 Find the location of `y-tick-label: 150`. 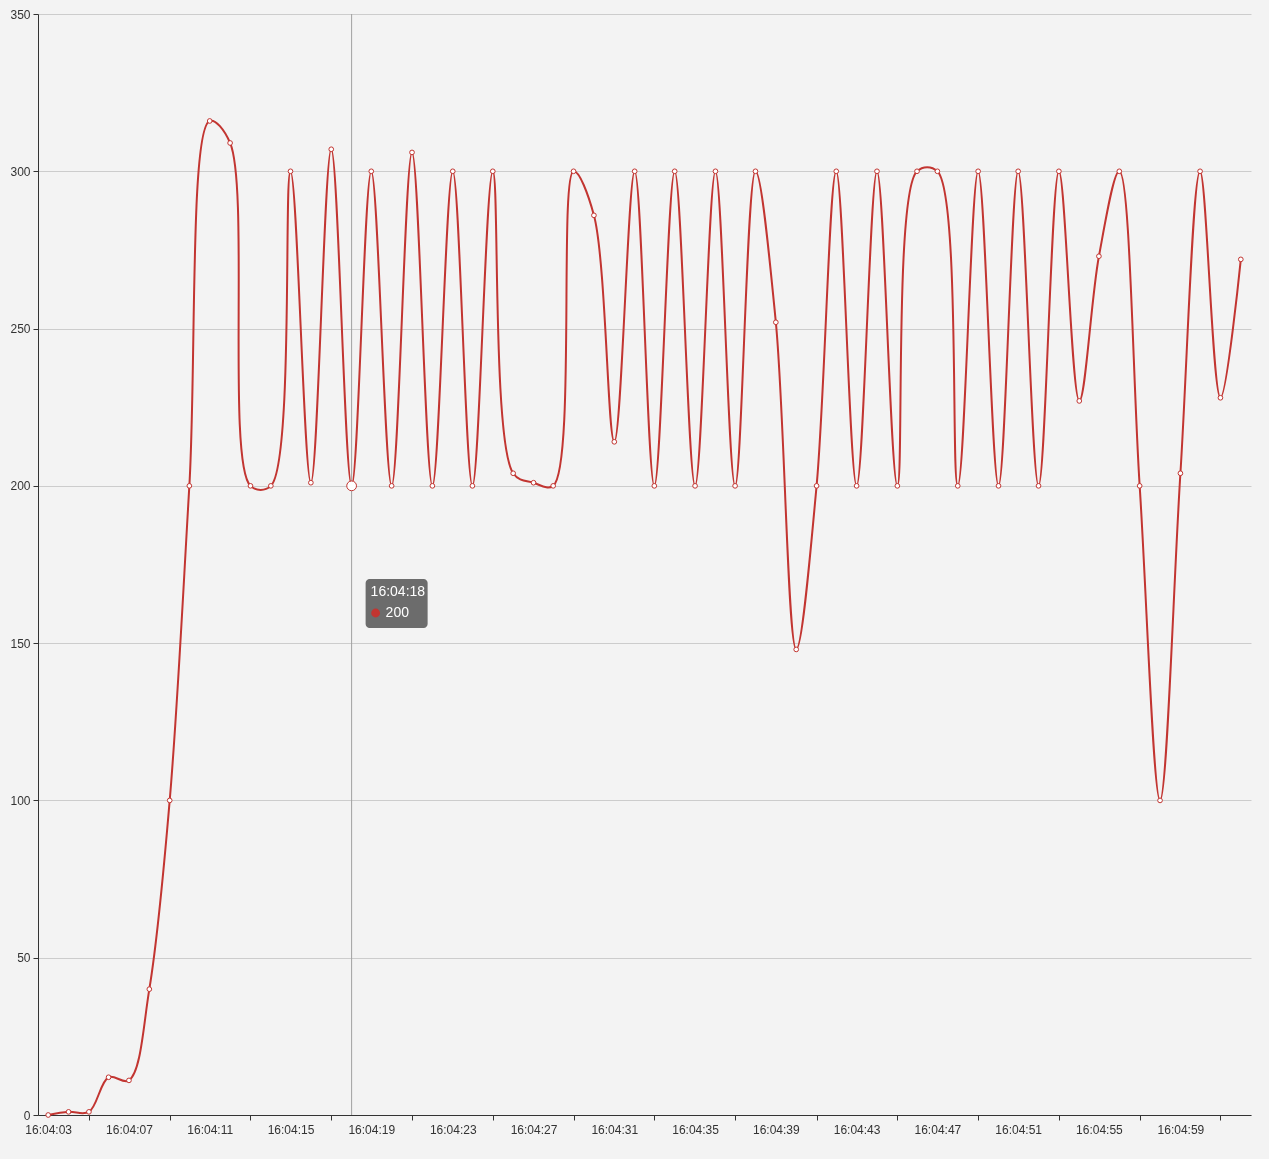

y-tick-label: 150 is located at coordinates (20, 643).